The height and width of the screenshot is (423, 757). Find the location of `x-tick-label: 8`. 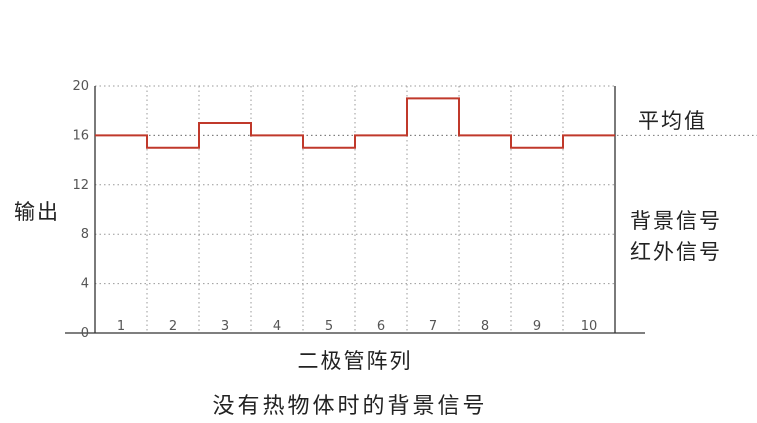

x-tick-label: 8 is located at coordinates (485, 326).